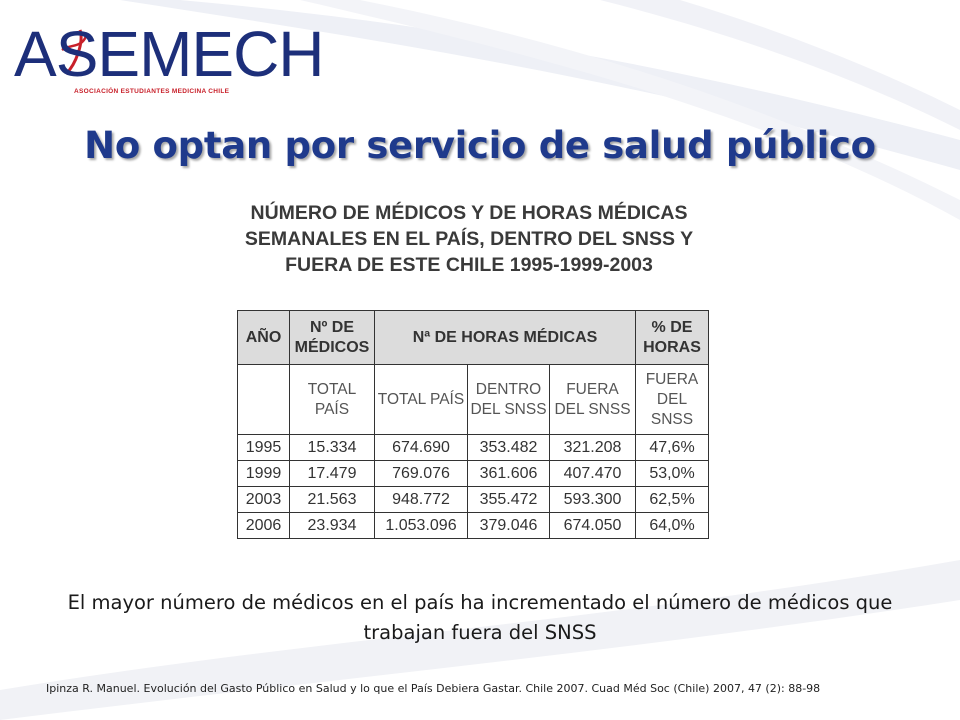 The height and width of the screenshot is (720, 960). I want to click on cell-fuera: 593.300, so click(592, 499).